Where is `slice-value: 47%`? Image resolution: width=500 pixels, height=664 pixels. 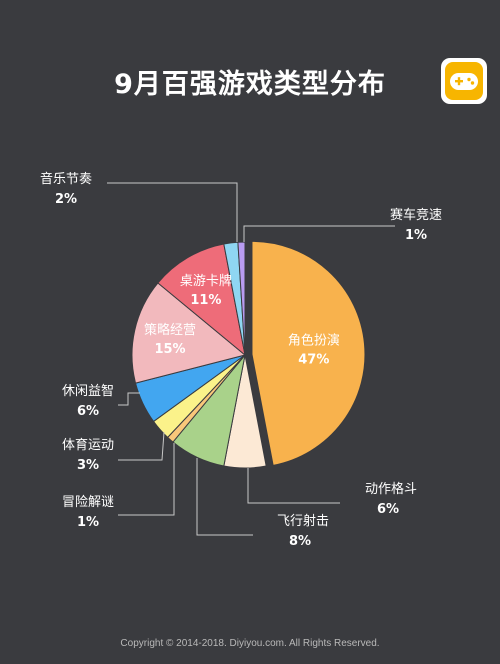 slice-value: 47% is located at coordinates (313, 359).